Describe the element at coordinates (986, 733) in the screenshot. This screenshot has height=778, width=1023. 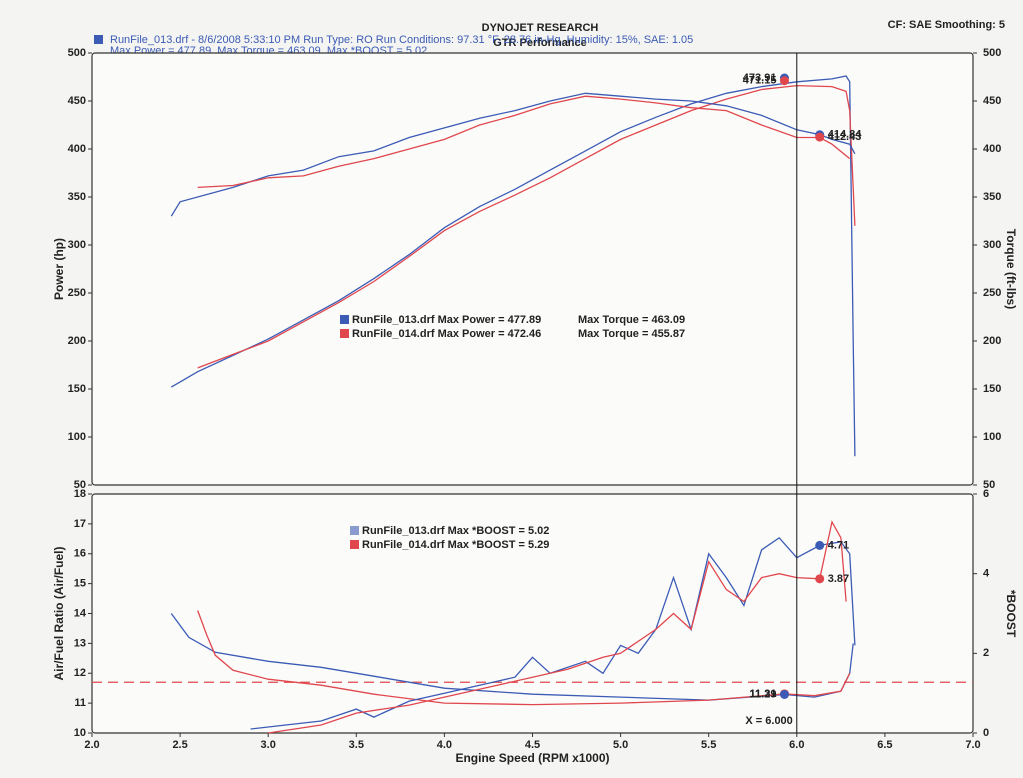
I see `y2-tick-label: 0` at that location.